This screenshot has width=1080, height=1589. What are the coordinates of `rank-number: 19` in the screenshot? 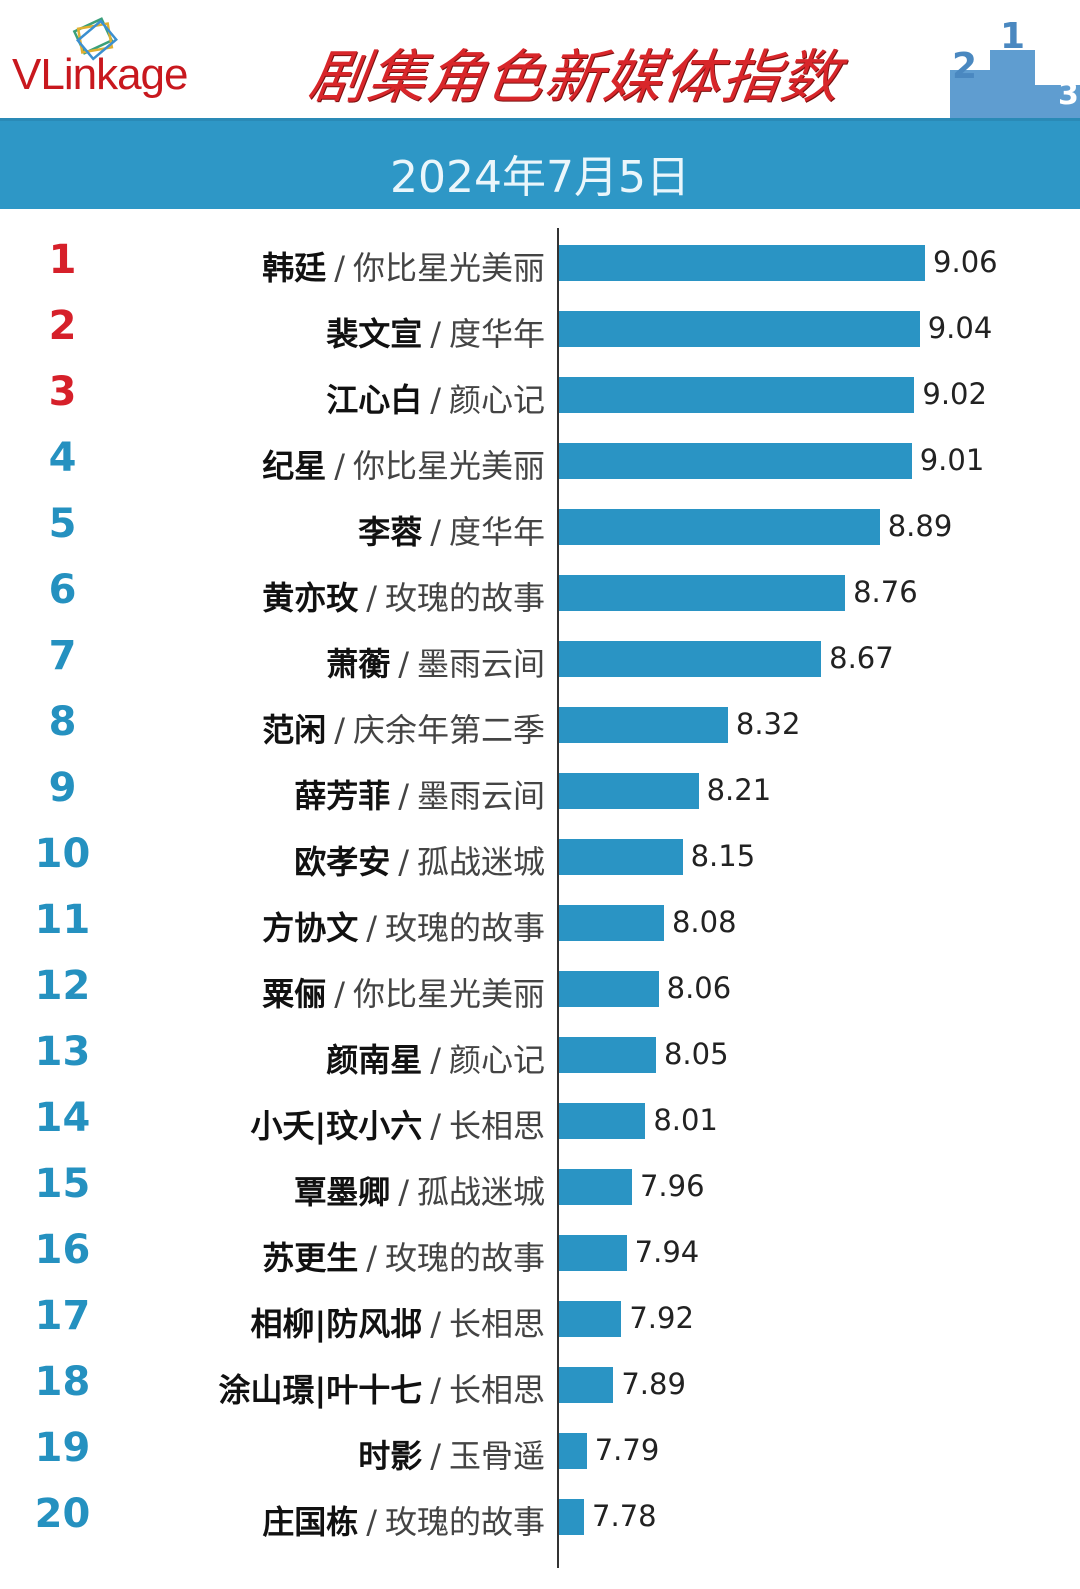 It's located at (62, 1448).